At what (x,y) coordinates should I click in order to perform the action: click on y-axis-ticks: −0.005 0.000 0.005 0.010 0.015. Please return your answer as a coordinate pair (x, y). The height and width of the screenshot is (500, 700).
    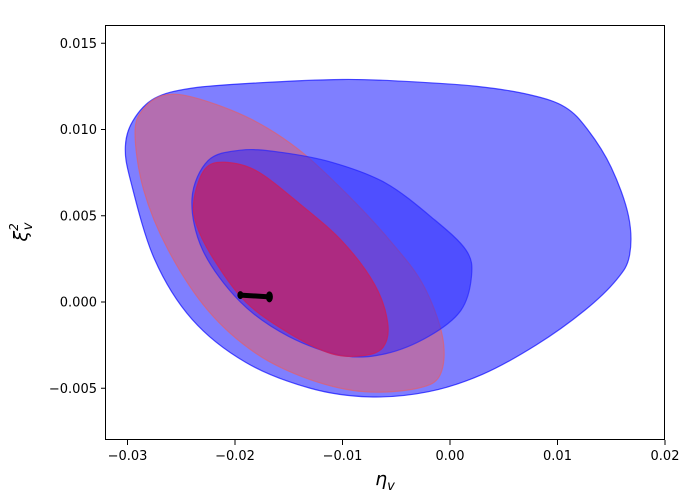
    Looking at the image, I should click on (77, 217).